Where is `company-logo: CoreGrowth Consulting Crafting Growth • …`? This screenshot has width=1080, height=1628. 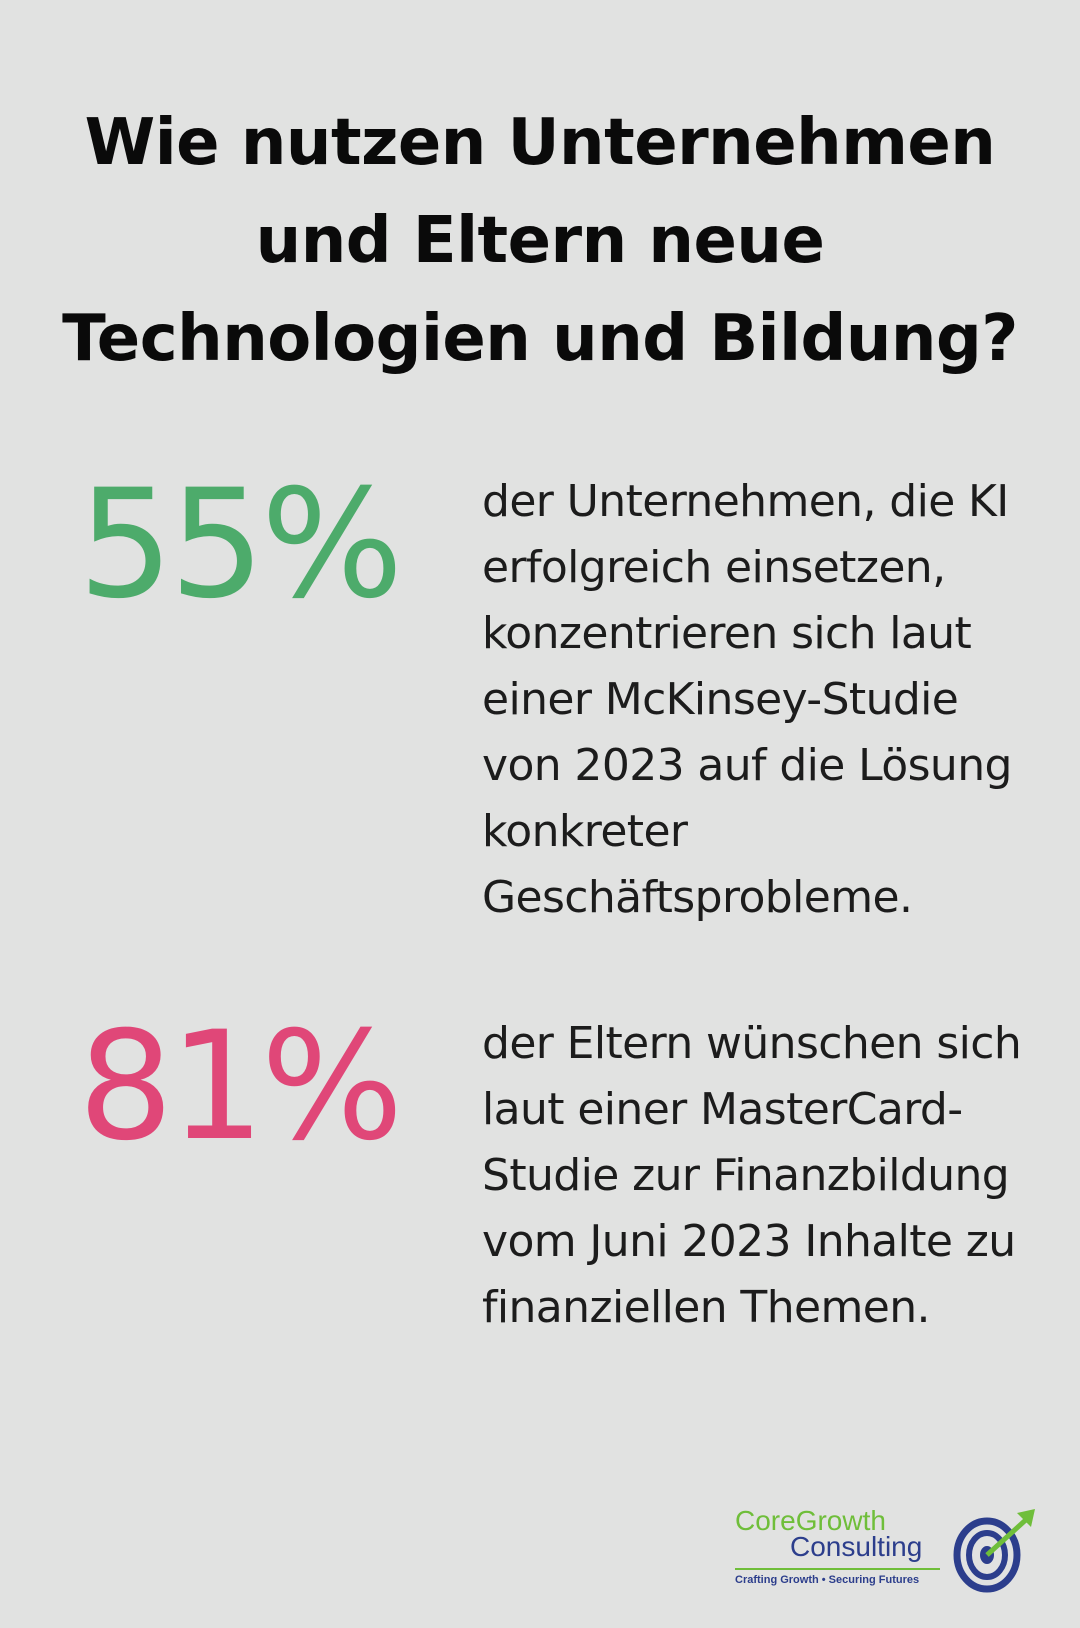
company-logo: CoreGrowth Consulting Crafting Growth • … is located at coordinates (890, 1550).